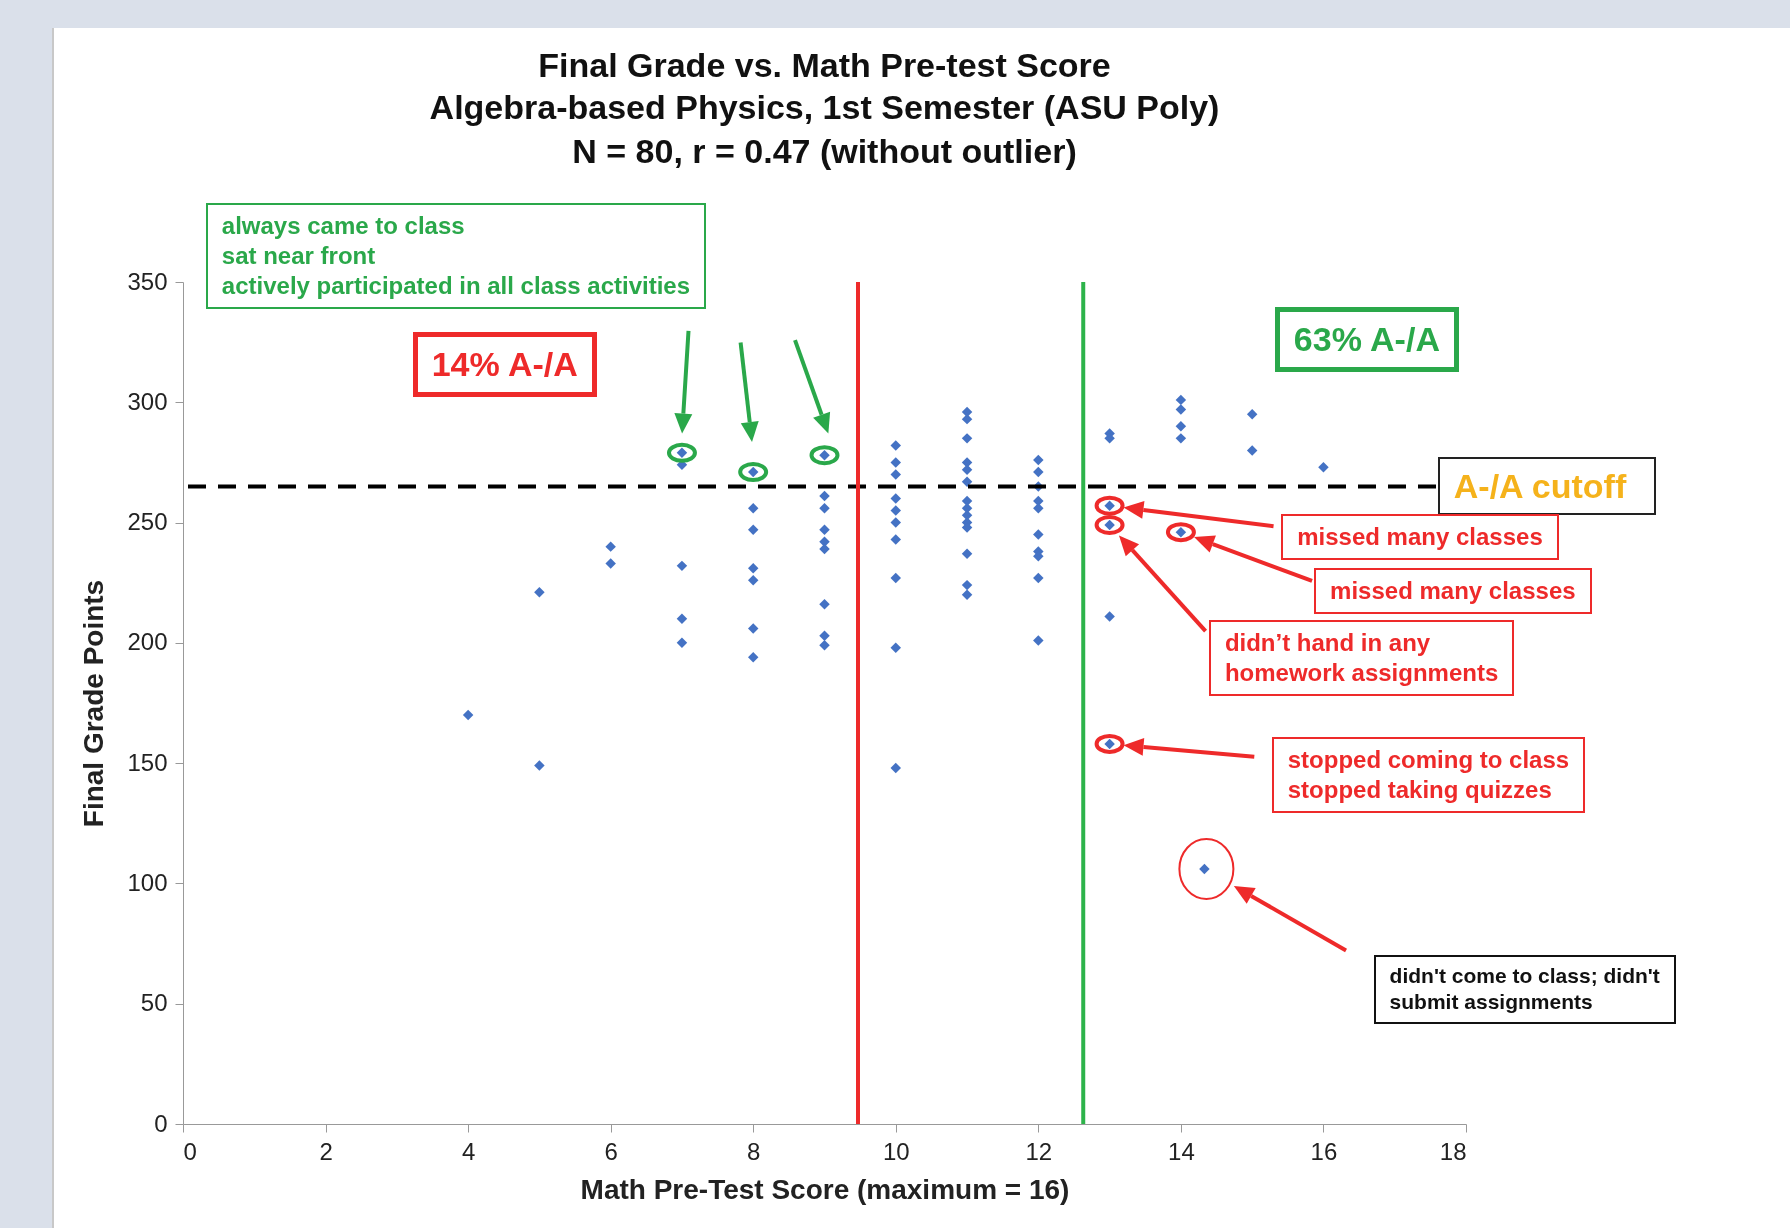 This screenshot has width=1790, height=1228. I want to click on x-axis-title: Math Pre-Test Score (maximum = 16), so click(825, 1189).